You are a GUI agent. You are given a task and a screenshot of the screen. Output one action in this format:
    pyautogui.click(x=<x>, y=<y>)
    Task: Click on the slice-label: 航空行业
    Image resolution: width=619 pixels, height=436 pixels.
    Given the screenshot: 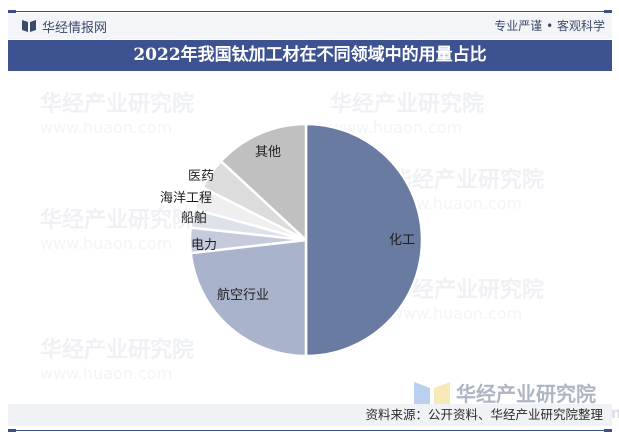 What is the action you would take?
    pyautogui.click(x=243, y=295)
    